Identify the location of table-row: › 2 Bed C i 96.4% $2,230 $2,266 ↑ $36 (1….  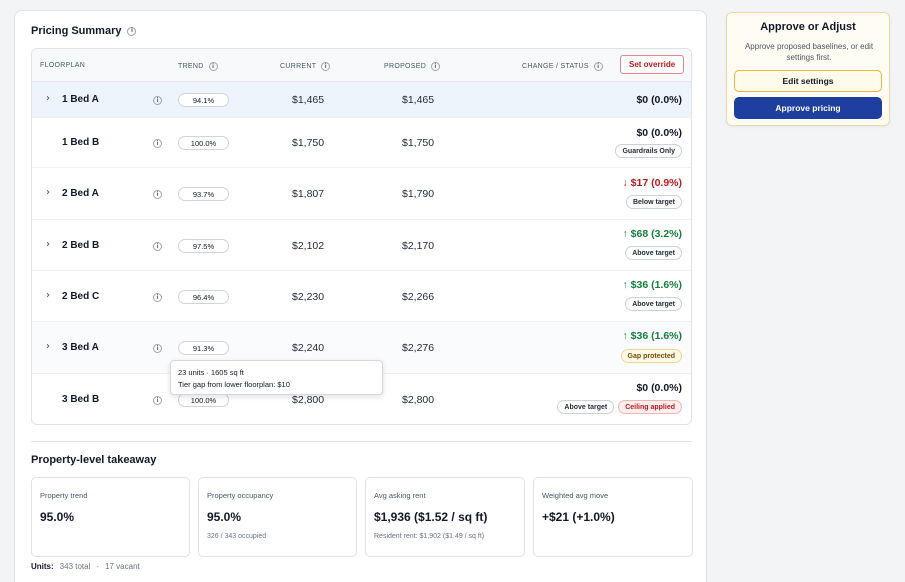
(361, 296).